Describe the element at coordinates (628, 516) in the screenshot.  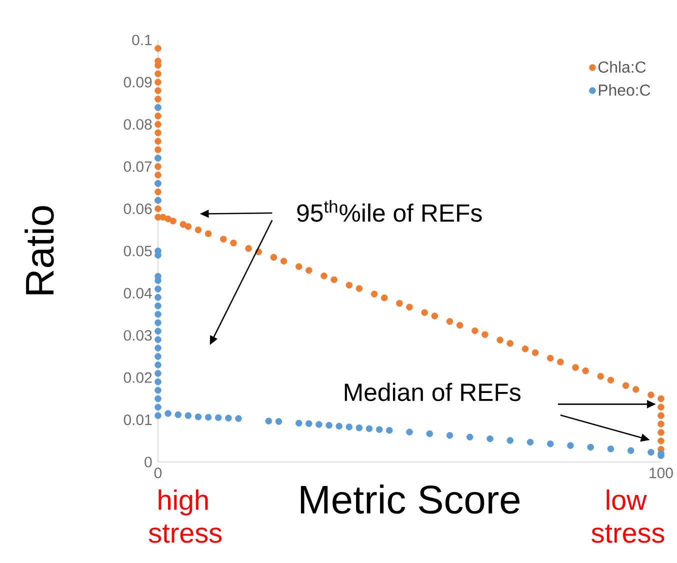
I see `text: low stress` at that location.